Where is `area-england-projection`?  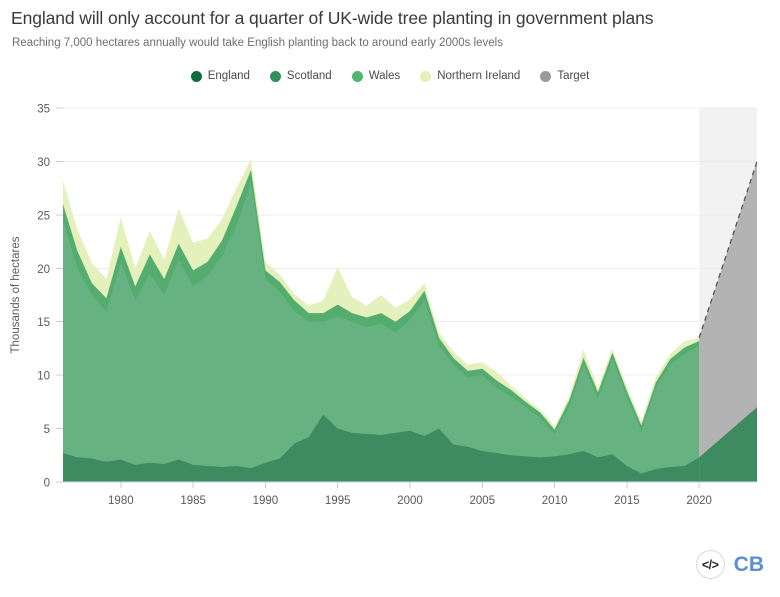 area-england-projection is located at coordinates (728, 444).